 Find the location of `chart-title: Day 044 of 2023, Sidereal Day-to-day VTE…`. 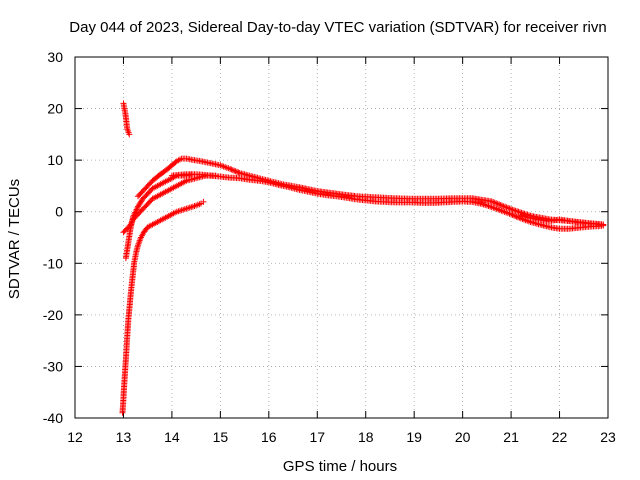

chart-title: Day 044 of 2023, Sidereal Day-to-day VTE… is located at coordinates (337, 27).